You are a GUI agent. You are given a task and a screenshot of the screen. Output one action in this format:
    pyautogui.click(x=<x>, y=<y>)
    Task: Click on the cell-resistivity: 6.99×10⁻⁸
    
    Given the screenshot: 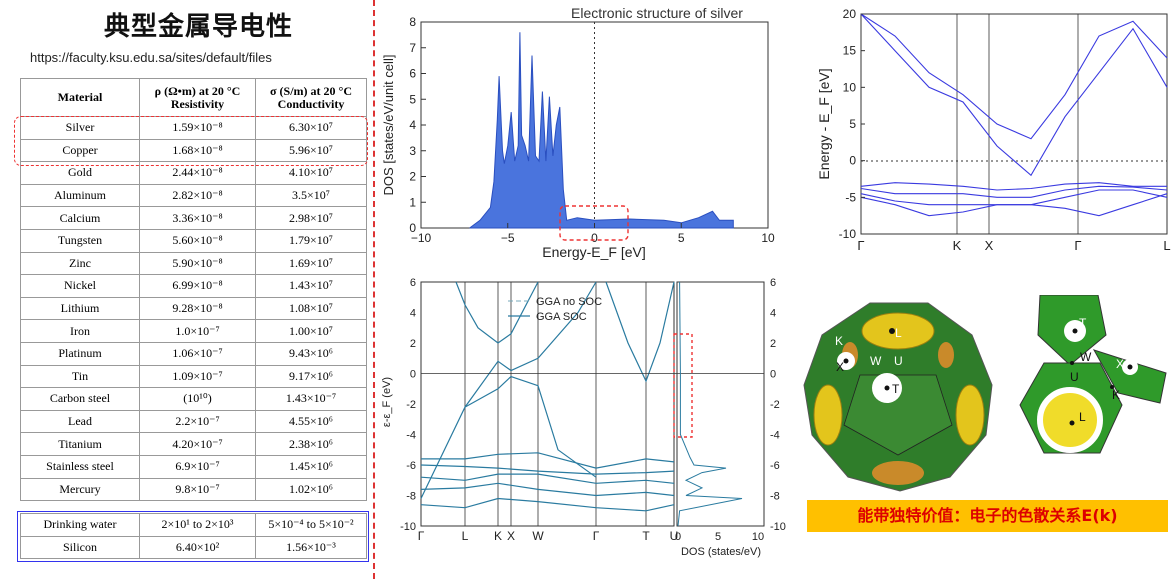 What is the action you would take?
    pyautogui.click(x=197, y=286)
    